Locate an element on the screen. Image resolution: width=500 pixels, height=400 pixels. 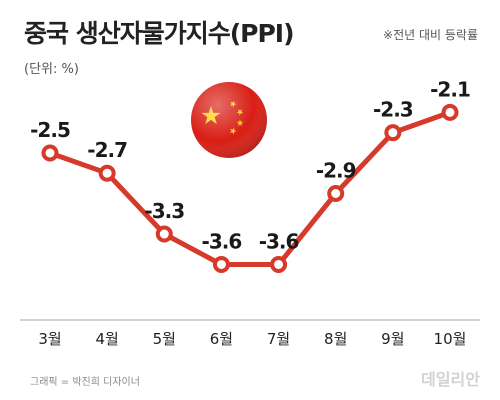
china-flag-icon is located at coordinates (229, 120).